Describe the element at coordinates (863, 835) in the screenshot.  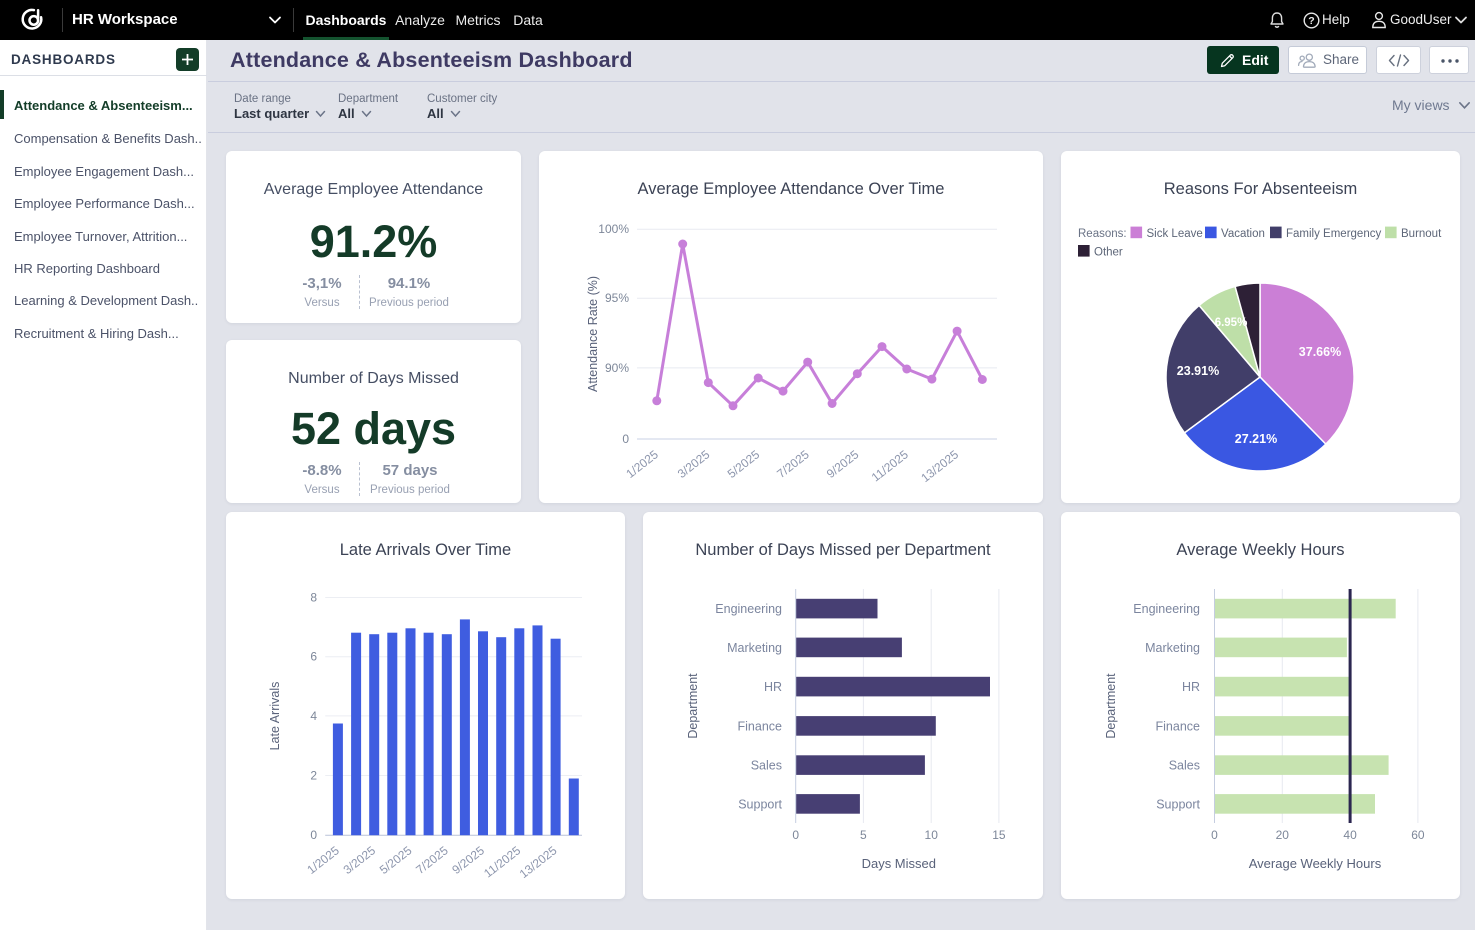
I see `svg-text: 5` at that location.